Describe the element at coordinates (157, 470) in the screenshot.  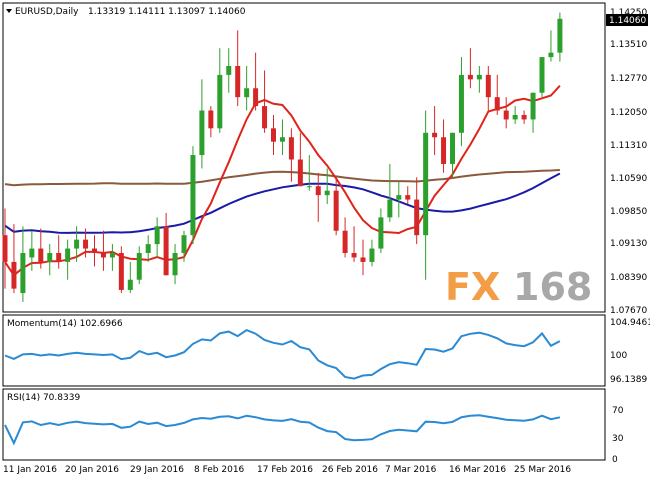
I see `time-label: 29 Jan 2016` at that location.